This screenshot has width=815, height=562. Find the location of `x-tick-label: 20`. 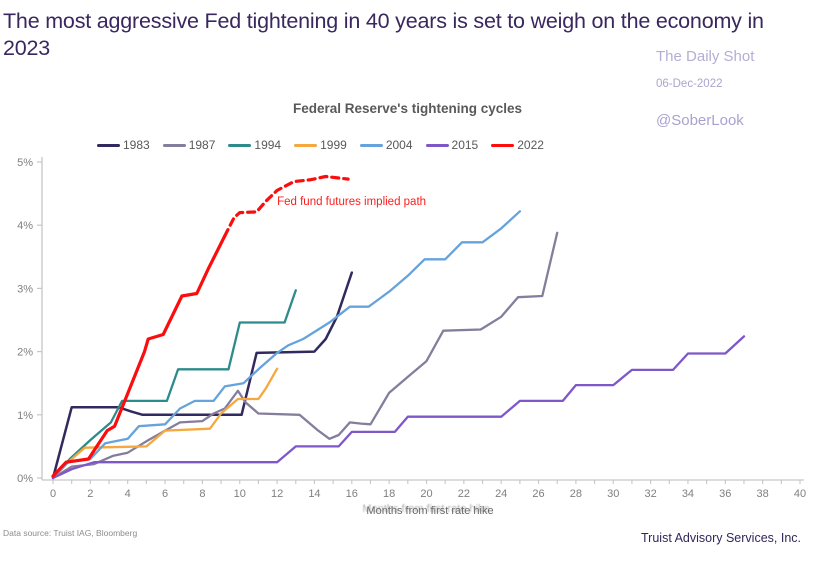

x-tick-label: 20 is located at coordinates (426, 494).